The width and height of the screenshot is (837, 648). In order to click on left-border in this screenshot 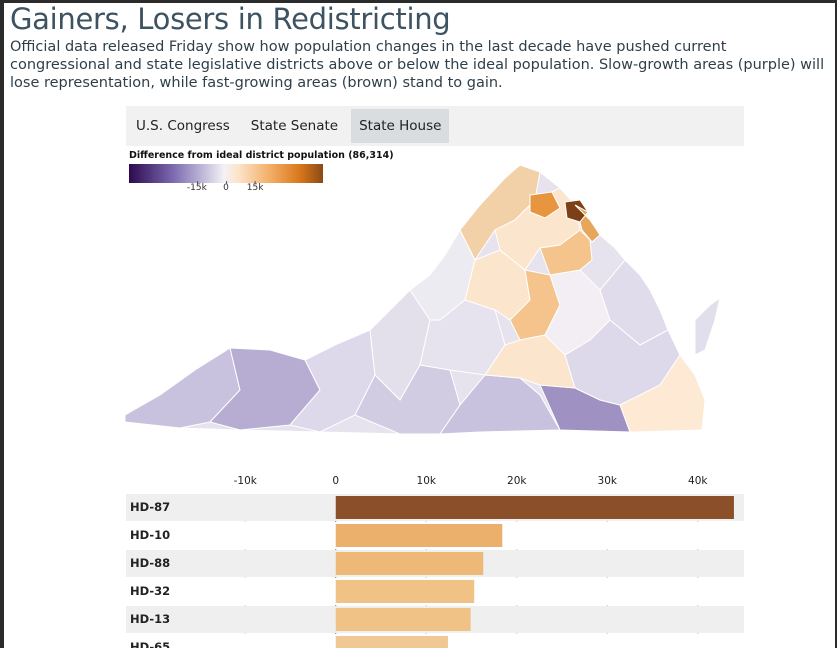, I will do `click(2, 324)`.